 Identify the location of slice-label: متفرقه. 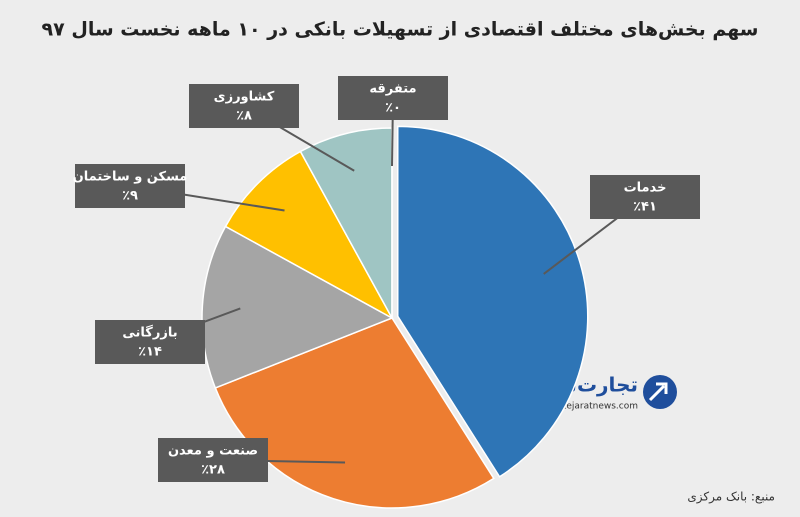
(392, 89).